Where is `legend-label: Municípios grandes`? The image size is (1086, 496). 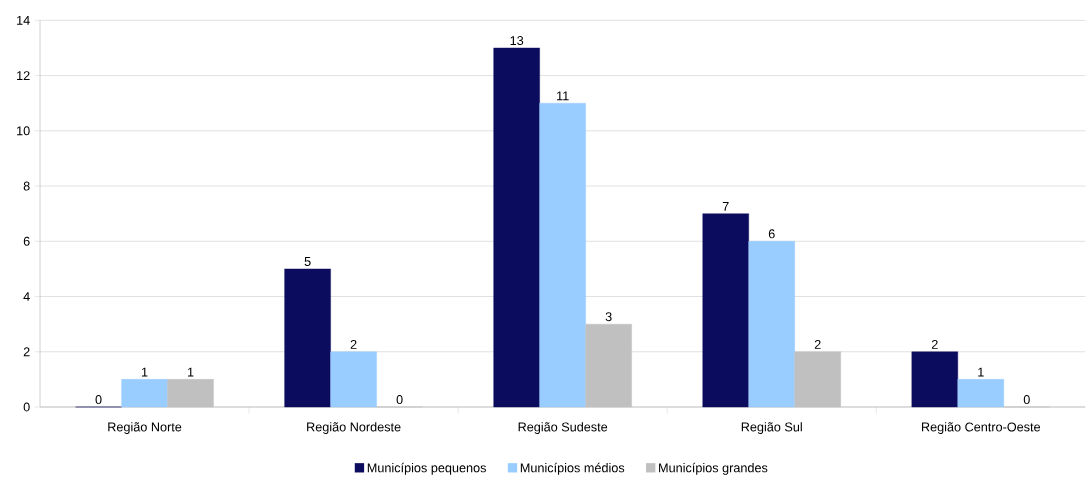 legend-label: Municípios grandes is located at coordinates (713, 468).